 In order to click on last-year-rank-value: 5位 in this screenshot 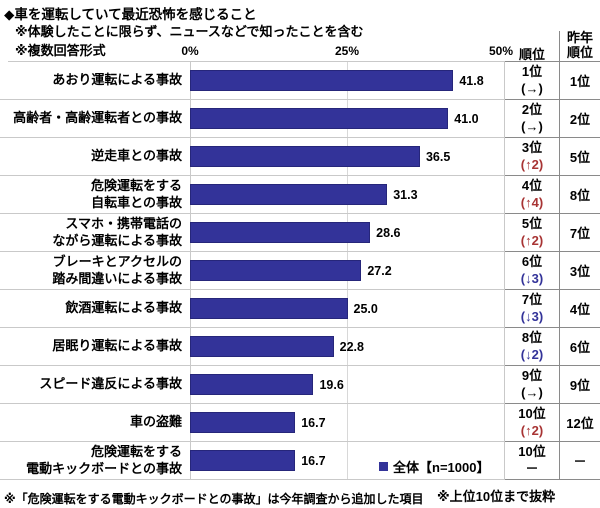, I will do `click(580, 157)`.